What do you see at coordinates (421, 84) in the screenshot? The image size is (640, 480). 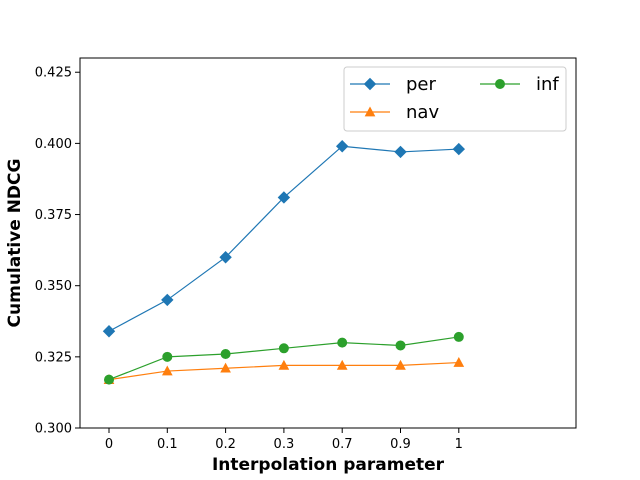 I see `legend-label: per` at bounding box center [421, 84].